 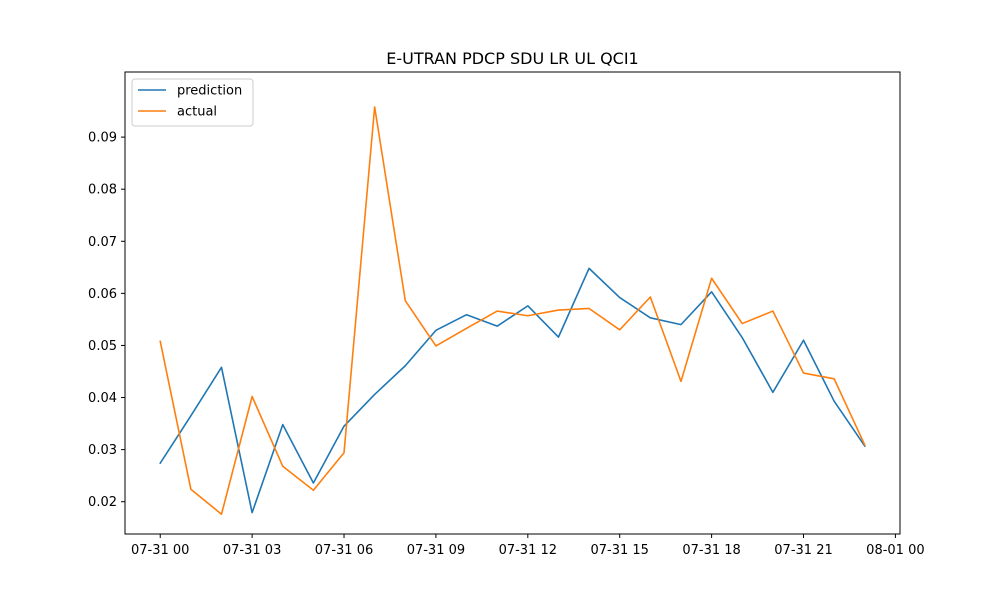 What do you see at coordinates (209, 91) in the screenshot?
I see `legend-label-prediction: prediction` at bounding box center [209, 91].